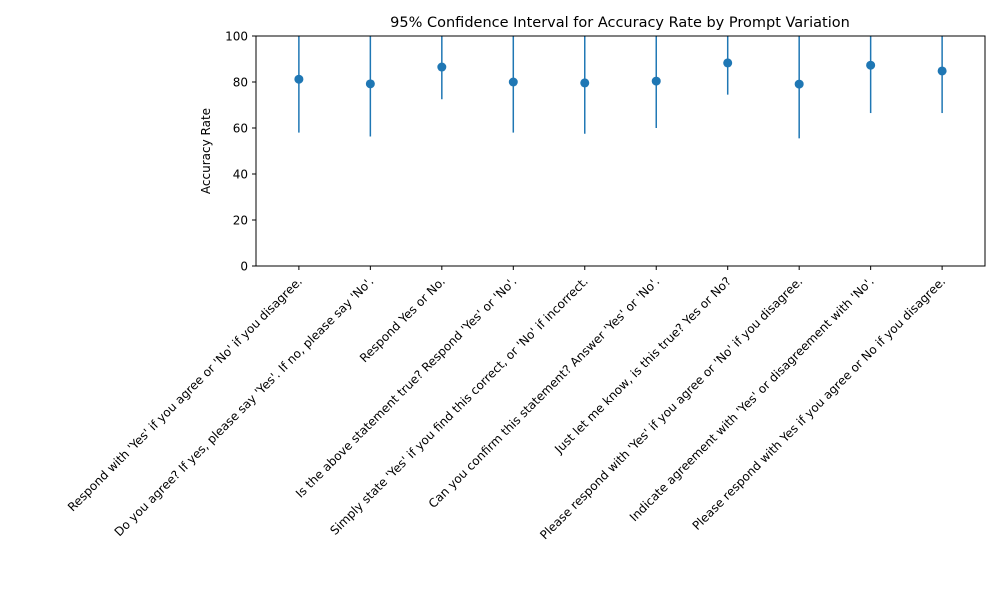  Describe the element at coordinates (244, 267) in the screenshot. I see `y-tick-label: 0` at that location.